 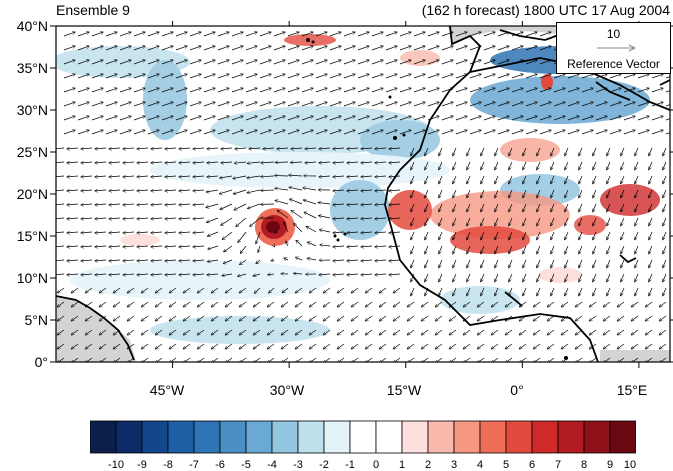 What do you see at coordinates (287, 390) in the screenshot?
I see `lon-label-30w: 30°W` at bounding box center [287, 390].